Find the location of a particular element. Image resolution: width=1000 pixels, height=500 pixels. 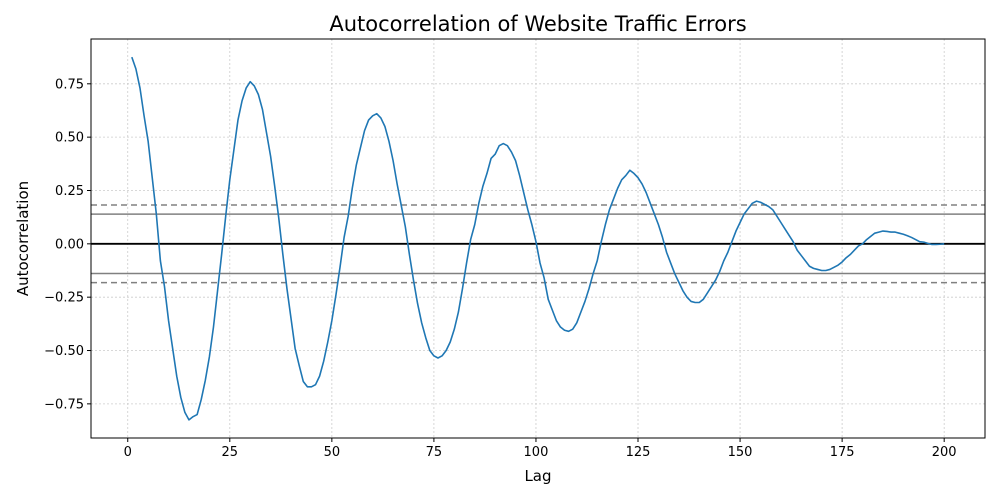

y-tick-label: −0.25 is located at coordinates (64, 298).